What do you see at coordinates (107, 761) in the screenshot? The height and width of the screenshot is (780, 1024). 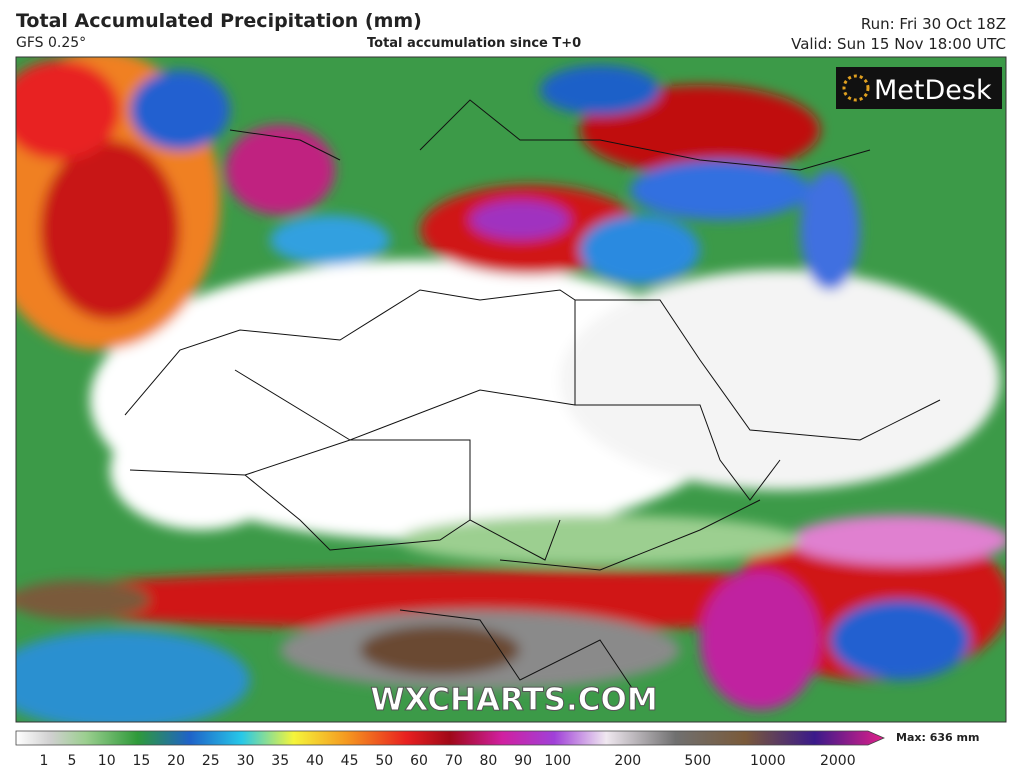 I see `colorbar-tick-label: 10` at bounding box center [107, 761].